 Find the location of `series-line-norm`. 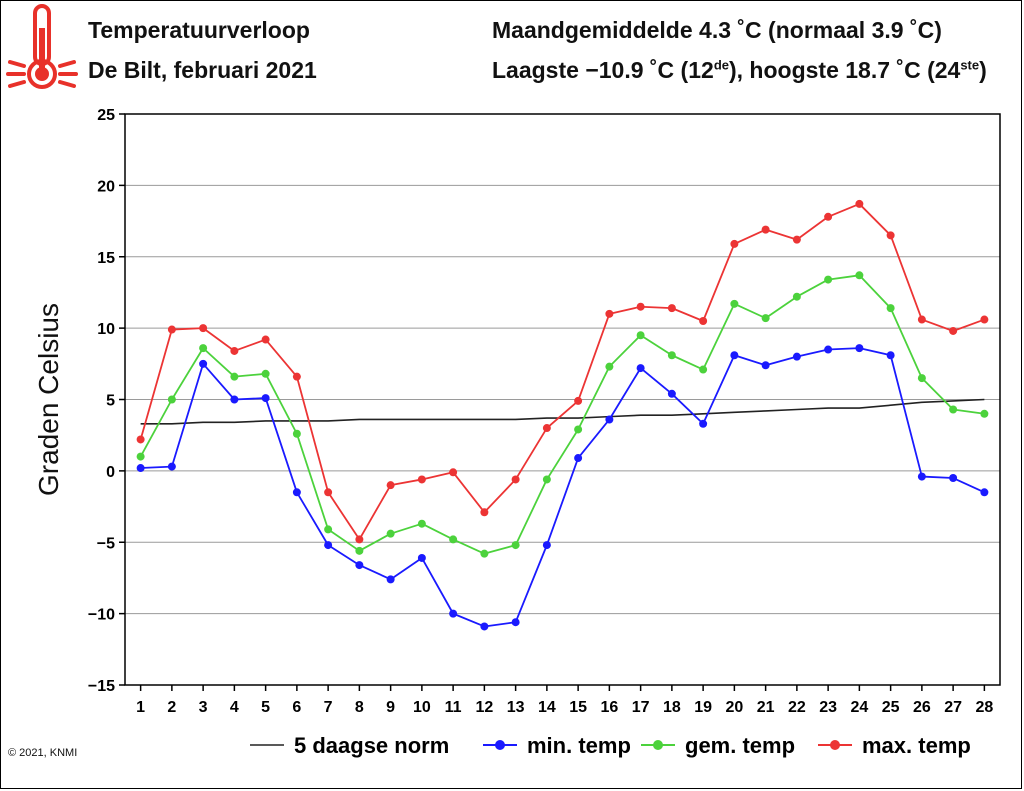

series-line-norm is located at coordinates (562, 411).